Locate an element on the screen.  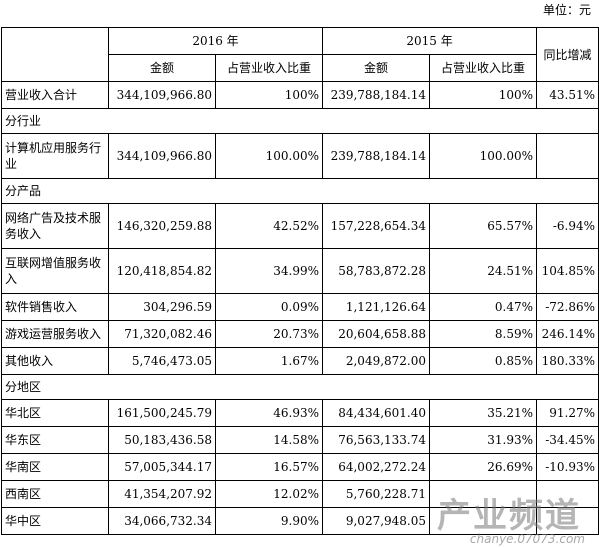
header-amount-2016: 金额 is located at coordinates (162, 68).